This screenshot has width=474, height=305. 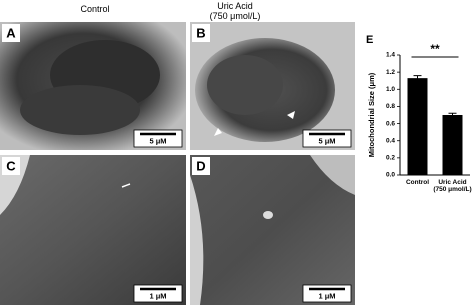 What do you see at coordinates (235, 11) in the screenshot?
I see `column-header: Uric Acid (750 μmol/L)` at bounding box center [235, 11].